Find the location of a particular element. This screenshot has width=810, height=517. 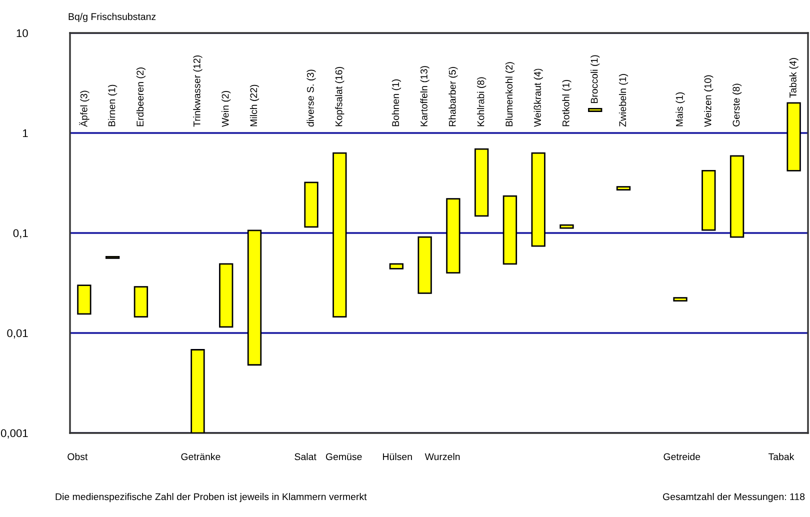

x-tick-label: Zwiebeln (1) is located at coordinates (623, 100).